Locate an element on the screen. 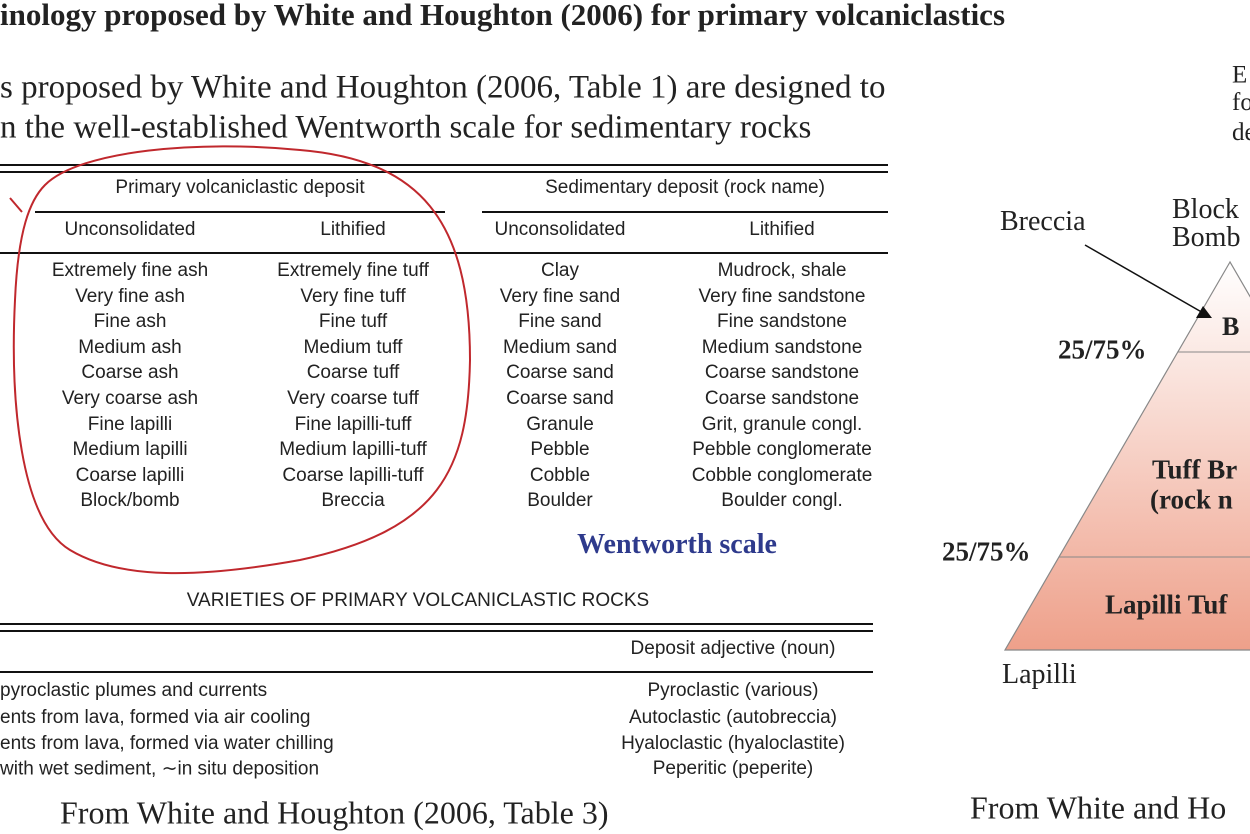 Image resolution: width=1250 pixels, height=834 pixels. table-cell: with wet sediment, ∼in situ deposition is located at coordinates (160, 769).